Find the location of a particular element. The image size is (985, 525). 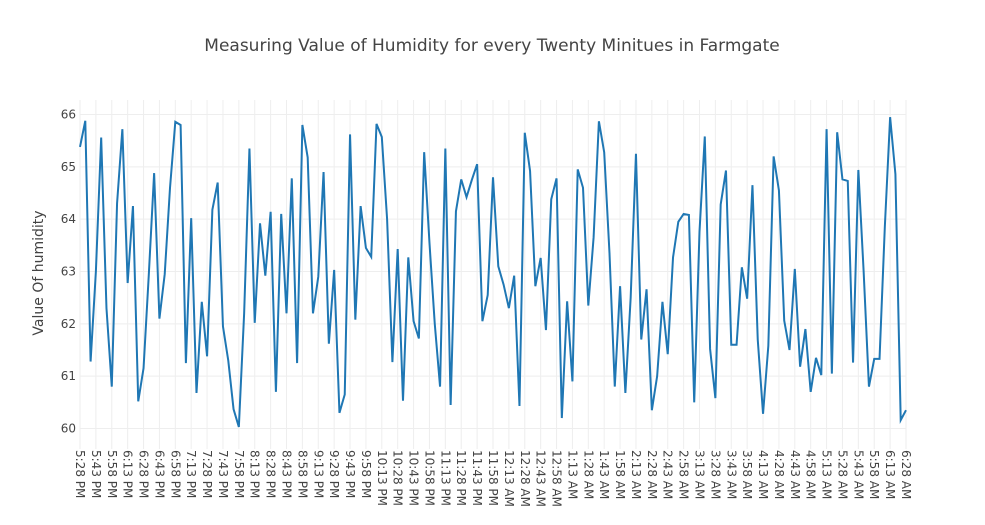

x-tick-label: 5:58 PM is located at coordinates (112, 474).